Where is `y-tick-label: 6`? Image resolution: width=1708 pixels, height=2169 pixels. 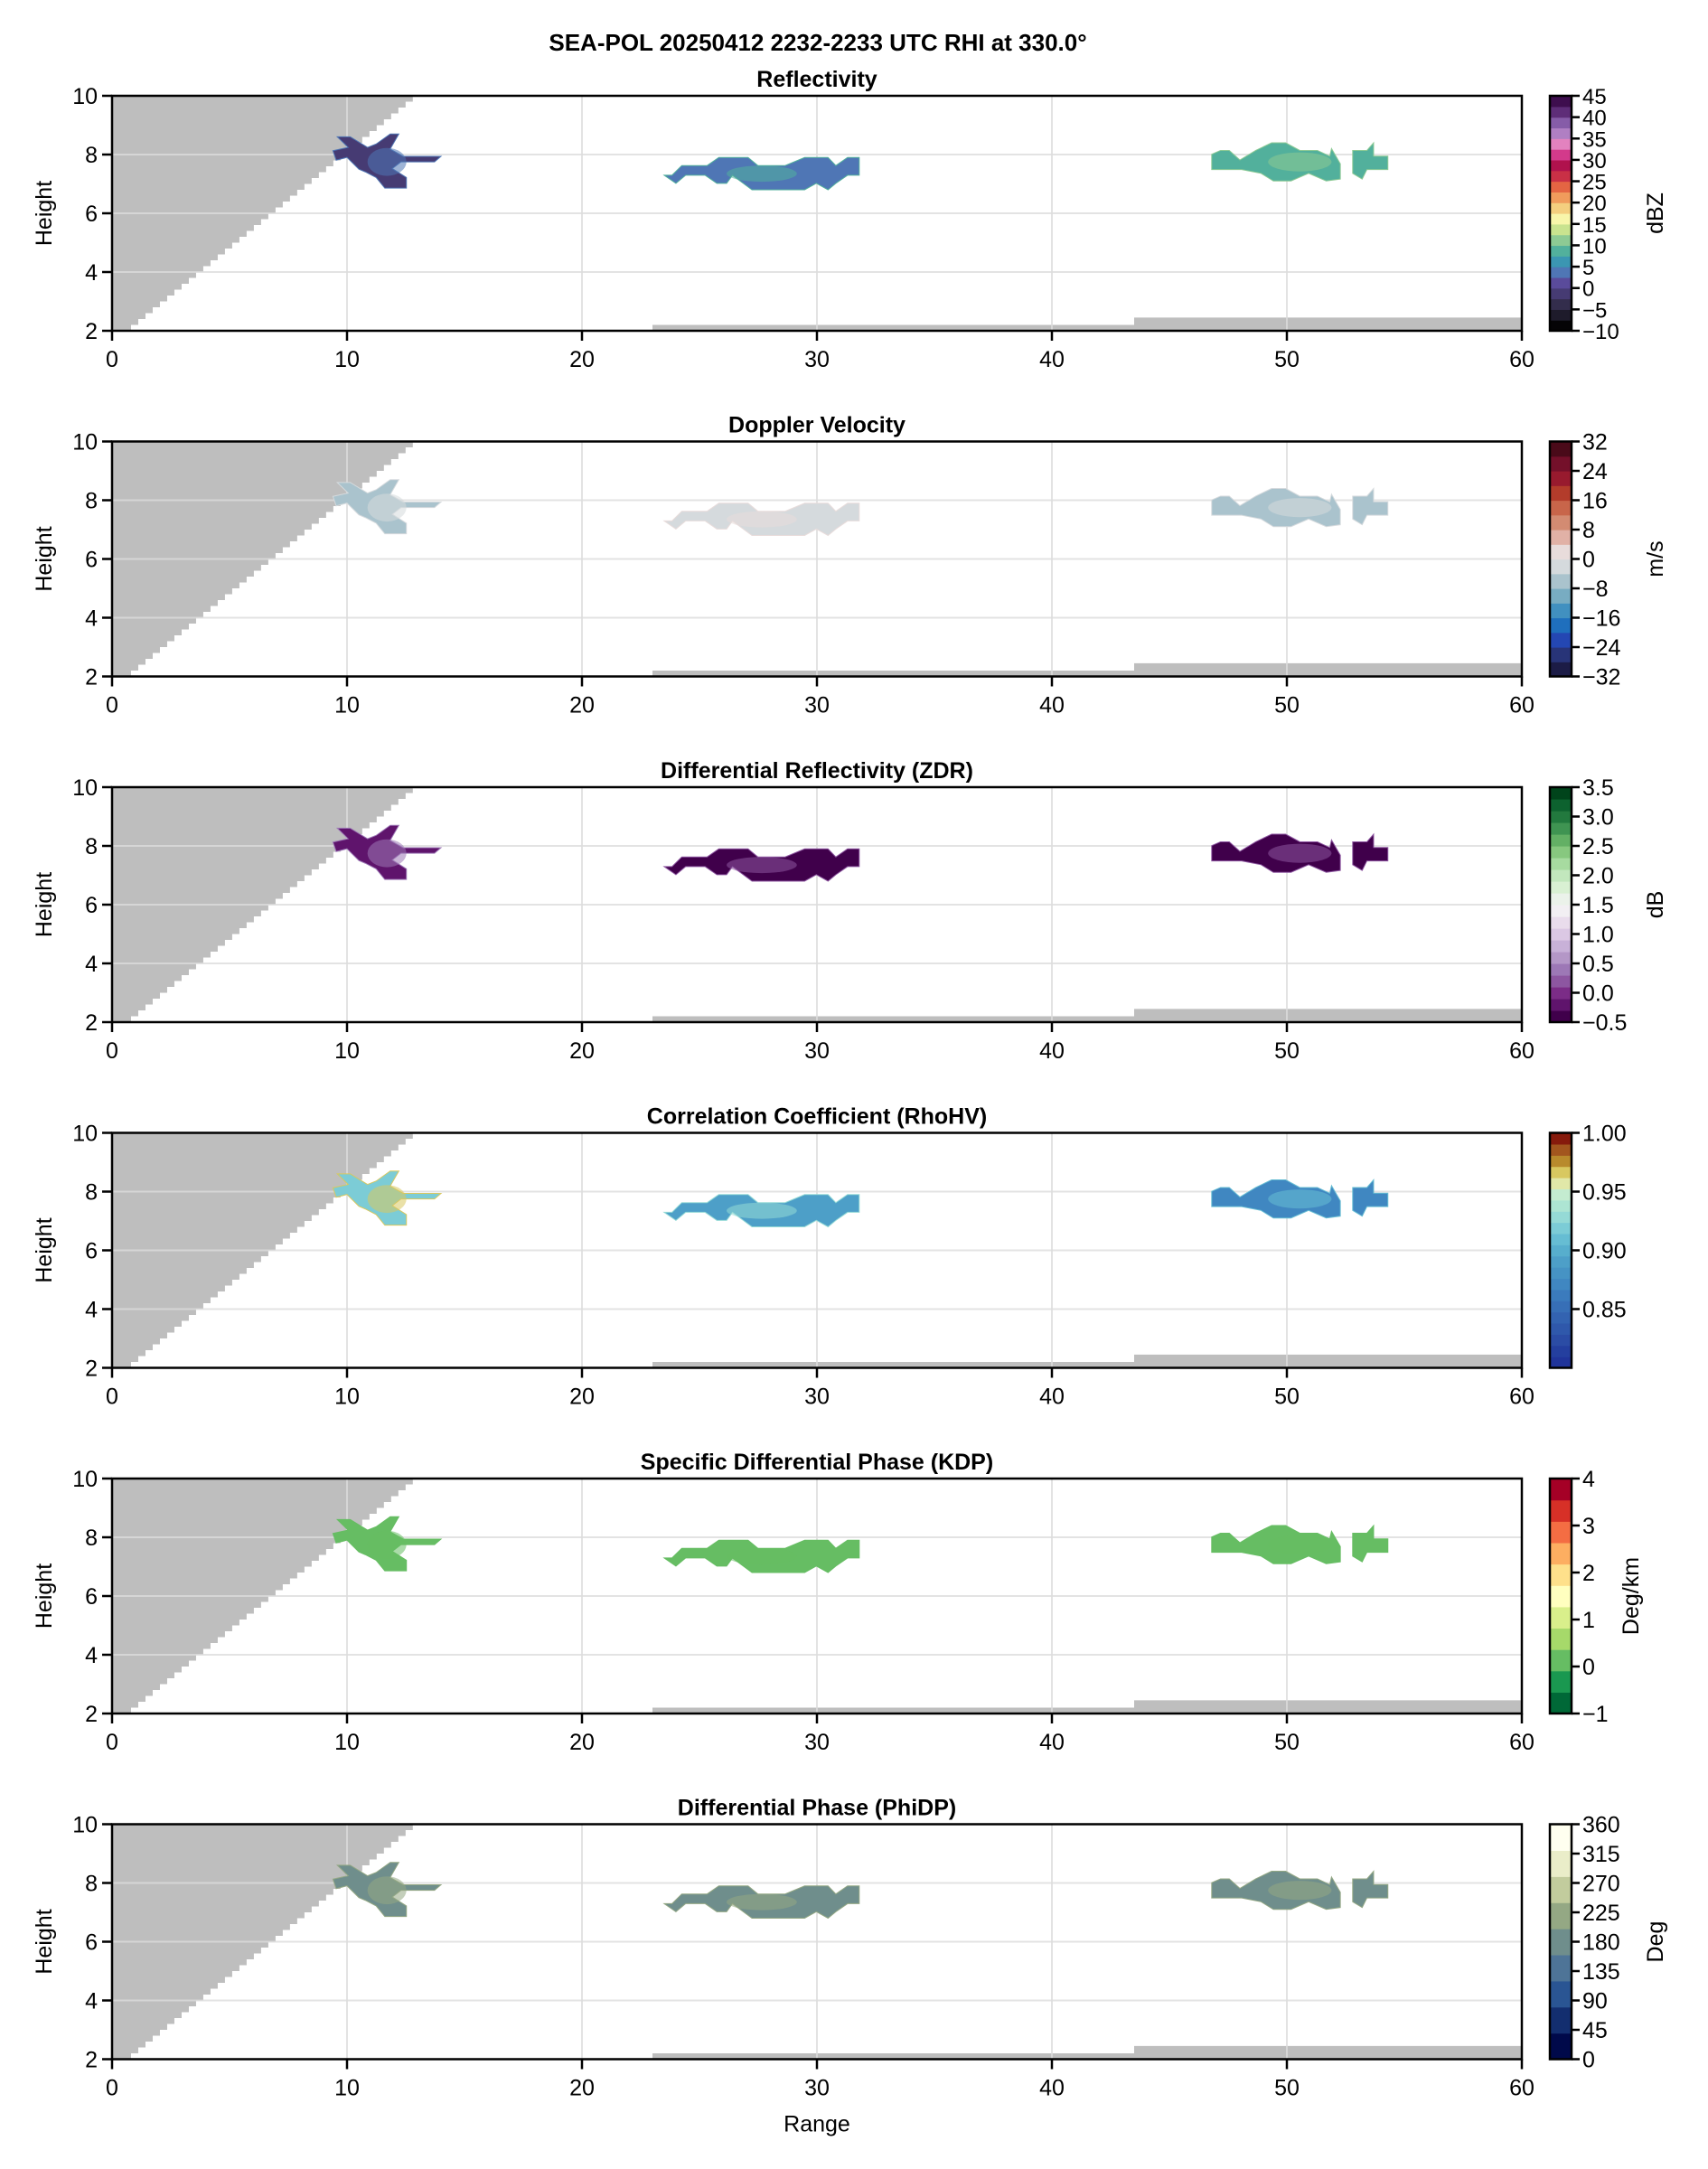
y-tick-label: 6 is located at coordinates (91, 215).